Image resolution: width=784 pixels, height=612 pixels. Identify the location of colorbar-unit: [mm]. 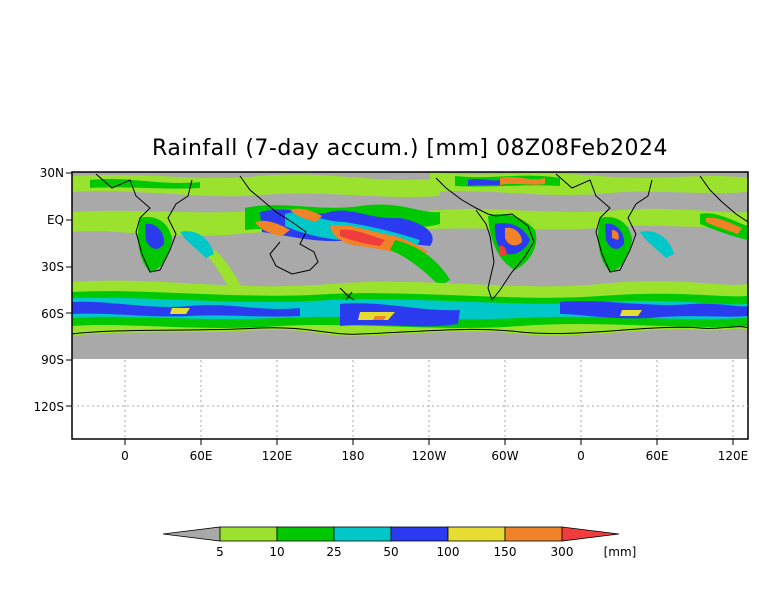
(620, 552).